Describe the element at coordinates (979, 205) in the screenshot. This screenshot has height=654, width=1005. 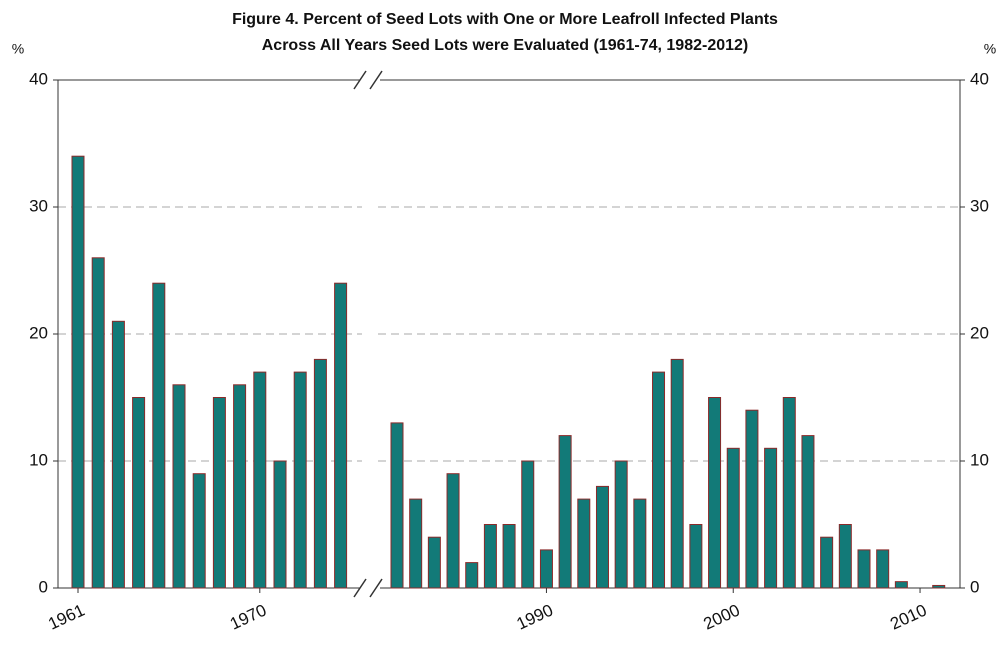
I see `y2-tick-label: 30` at that location.